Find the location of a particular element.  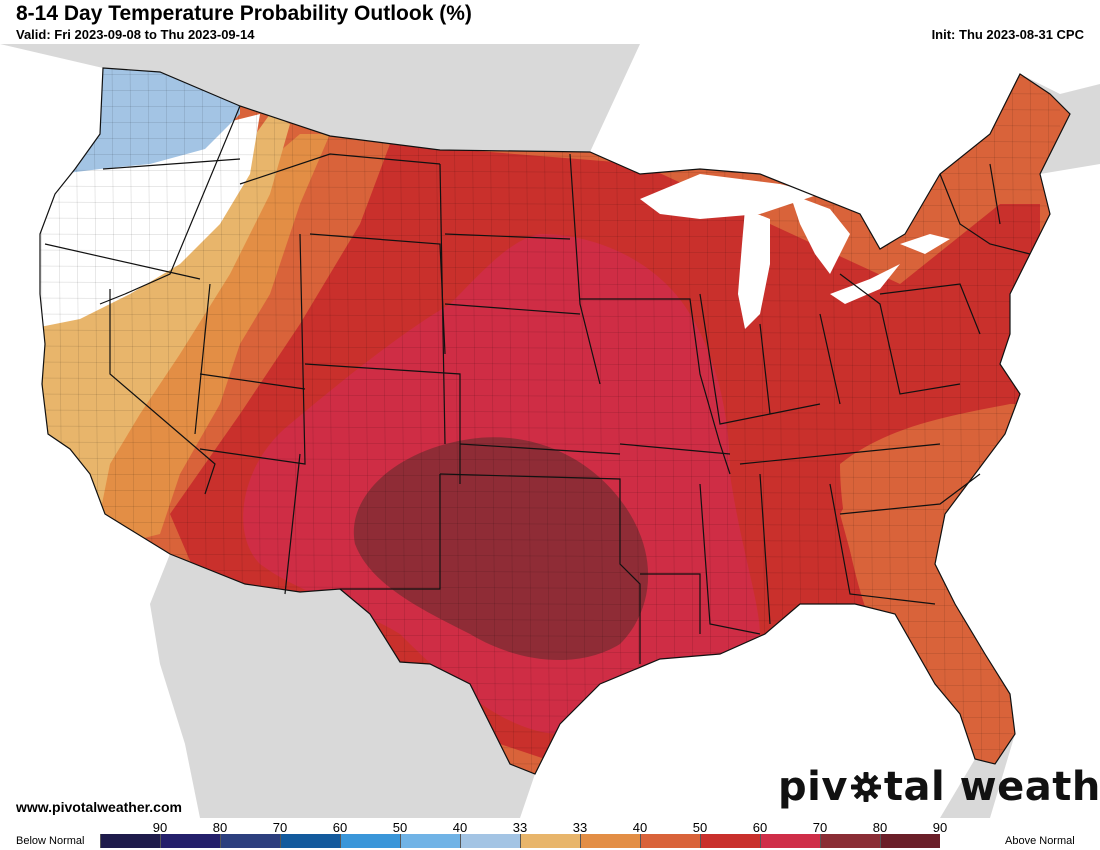

legend-above-label: Above Normal is located at coordinates (1040, 841).